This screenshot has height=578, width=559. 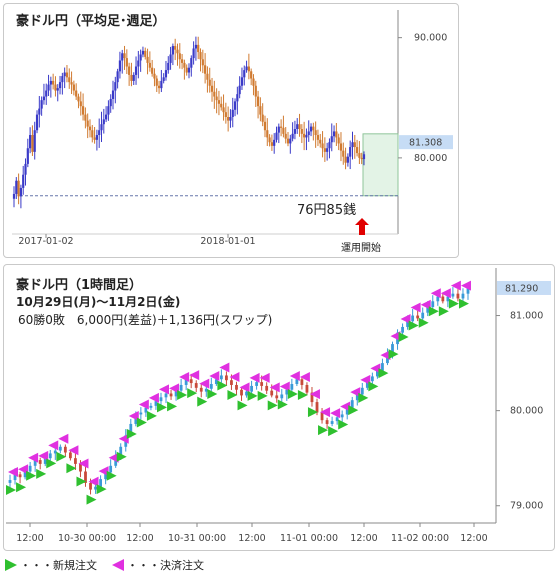 I want to click on hourly-chart-date-range: 10月29日(月)～11月2日(金), so click(x=98, y=301).